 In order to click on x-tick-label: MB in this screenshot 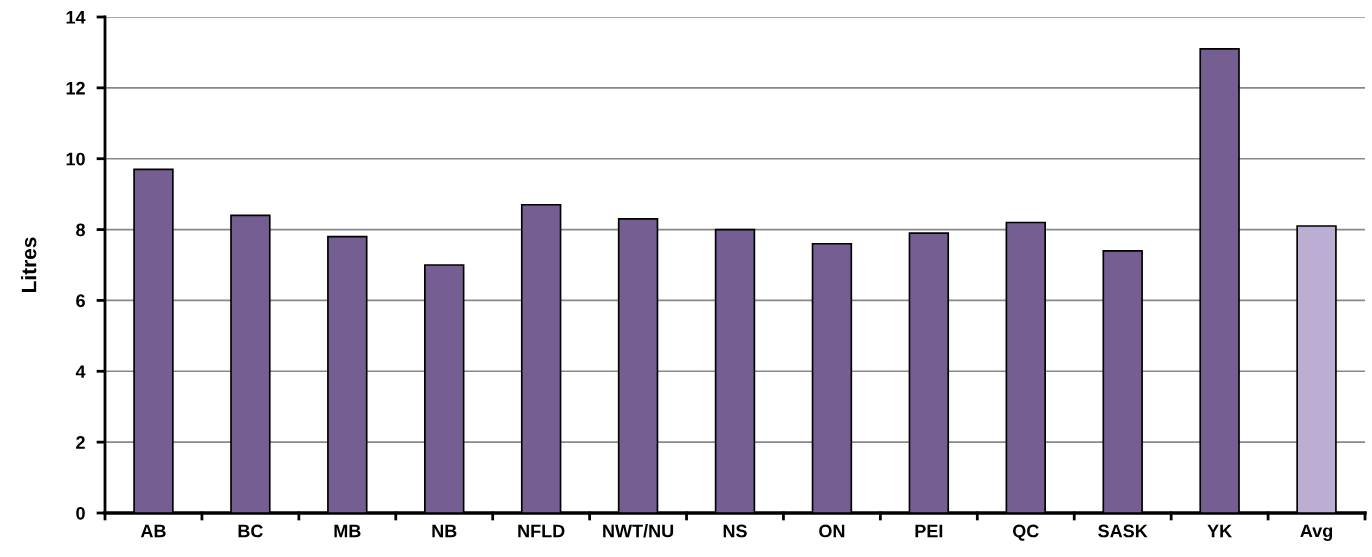, I will do `click(347, 531)`.